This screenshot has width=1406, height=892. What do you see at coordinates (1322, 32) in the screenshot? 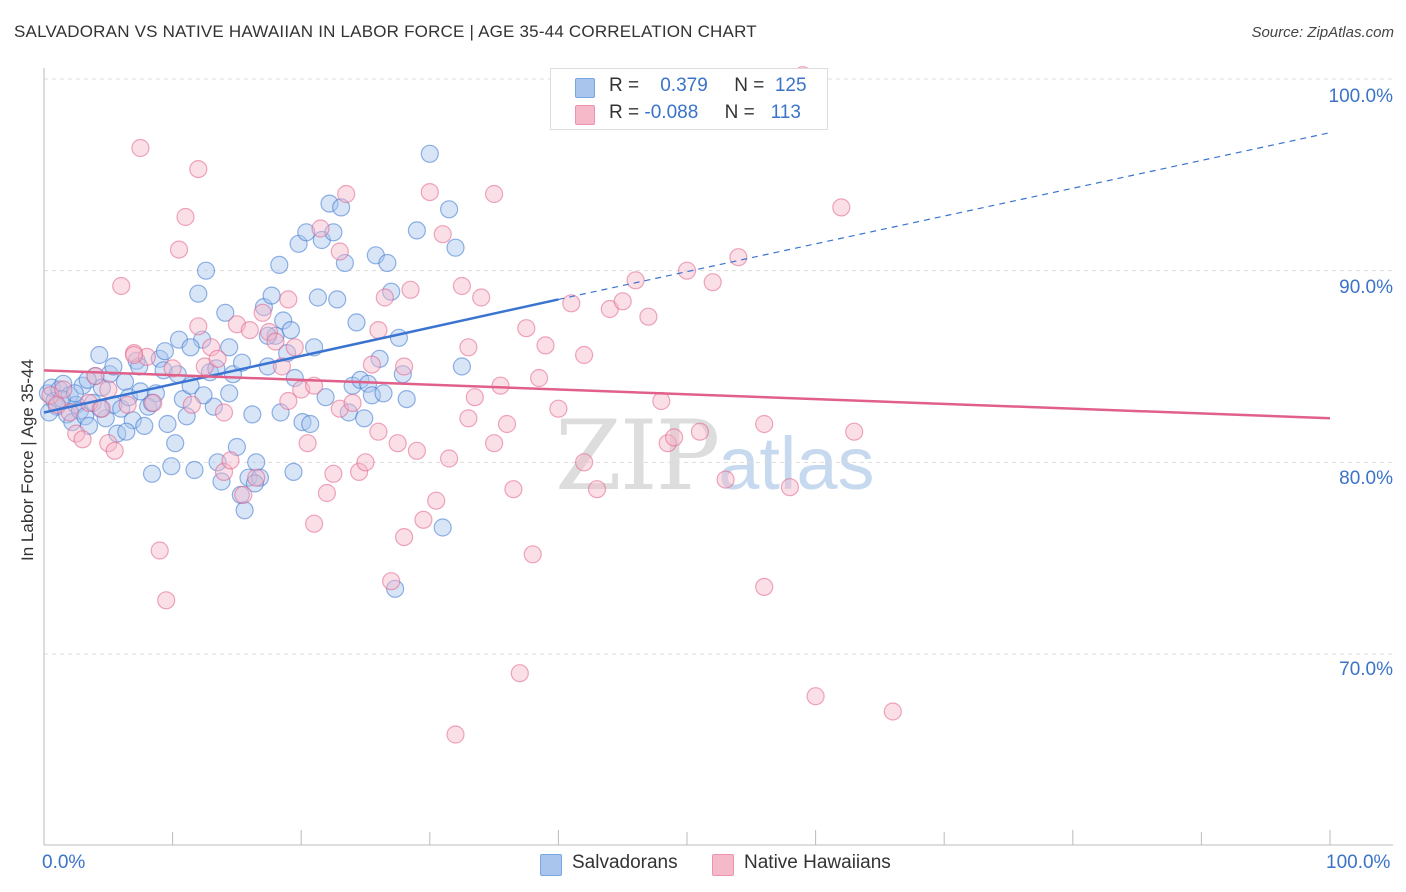
I see `source-credit: Source: ZipAtlas.com` at bounding box center [1322, 32].